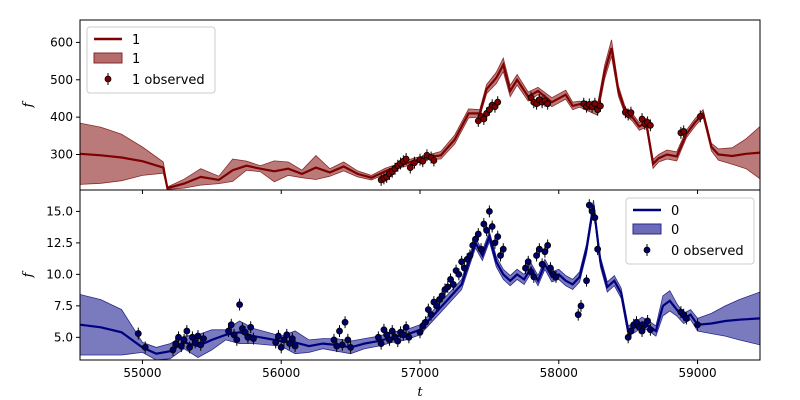 Image resolution: width=800 pixels, height=400 pixels. I want to click on bottom-xtick-label: 56000, so click(281, 373).